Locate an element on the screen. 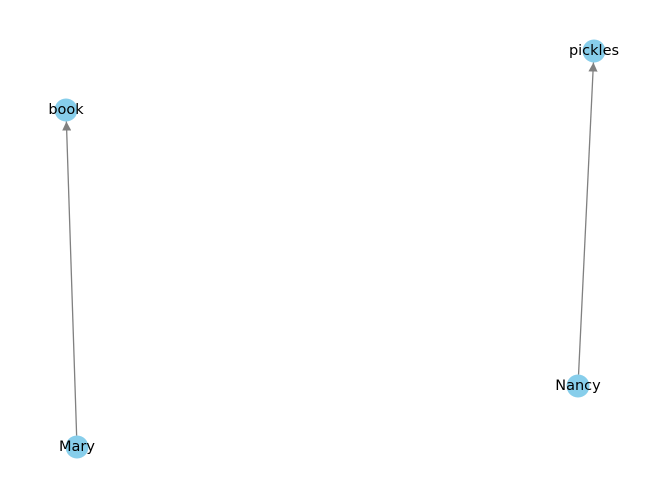 The height and width of the screenshot is (499, 660). node-mary-circle is located at coordinates (77, 447).